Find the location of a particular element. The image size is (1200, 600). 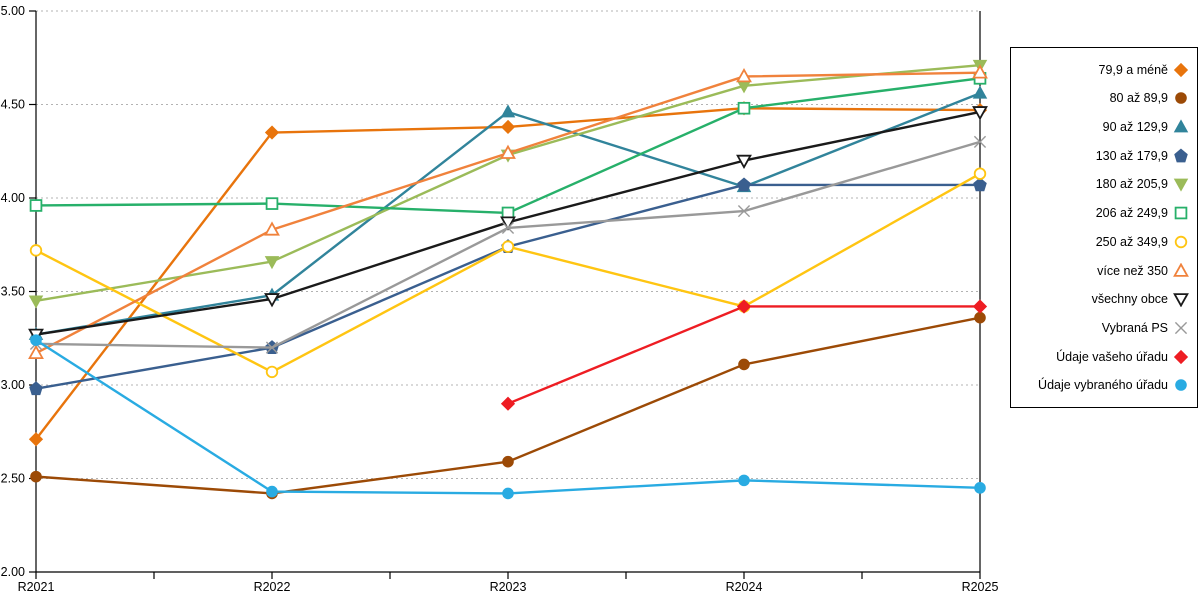

legend-item: Údaje vybraného úřadu is located at coordinates (1102, 385).